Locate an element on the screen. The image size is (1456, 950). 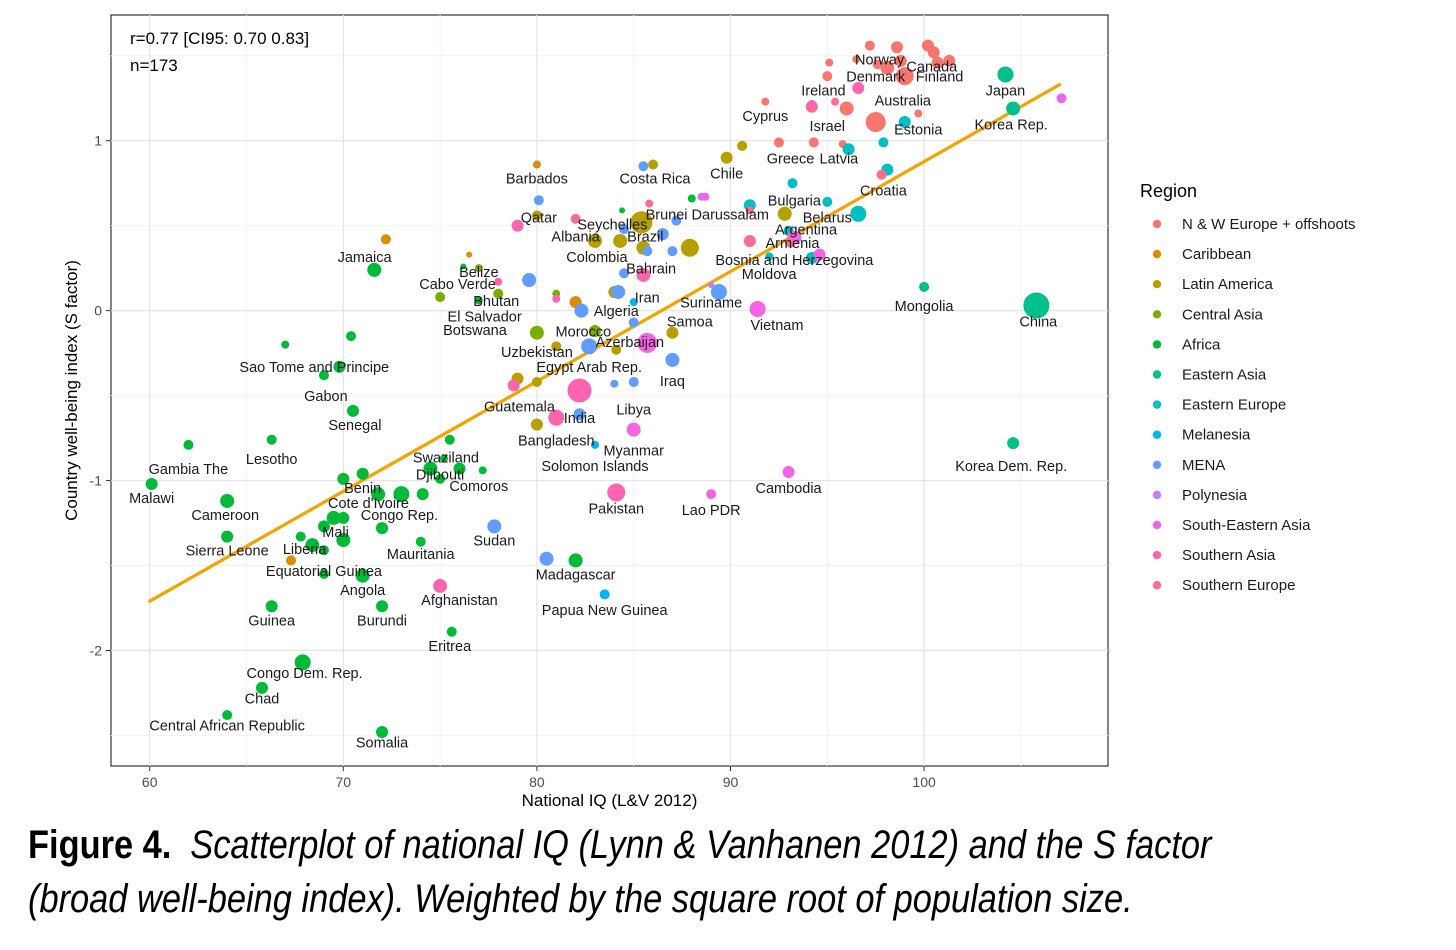
country-label: Liberia is located at coordinates (305, 550).